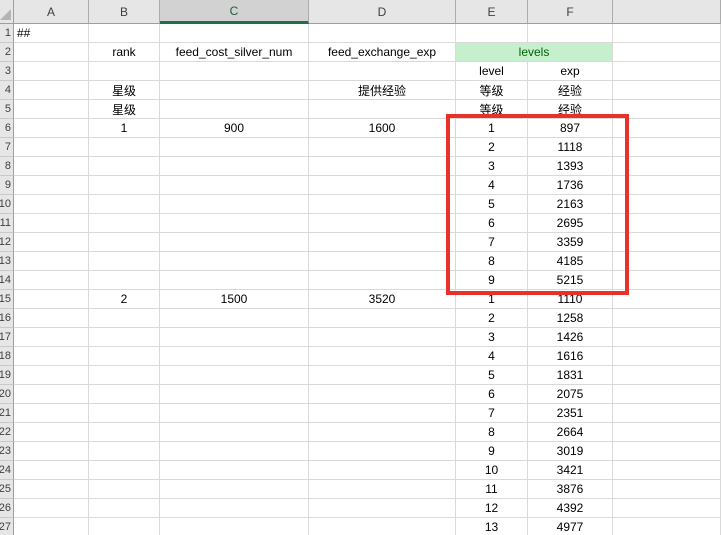 The height and width of the screenshot is (535, 721). I want to click on cell-C25, so click(234, 489).